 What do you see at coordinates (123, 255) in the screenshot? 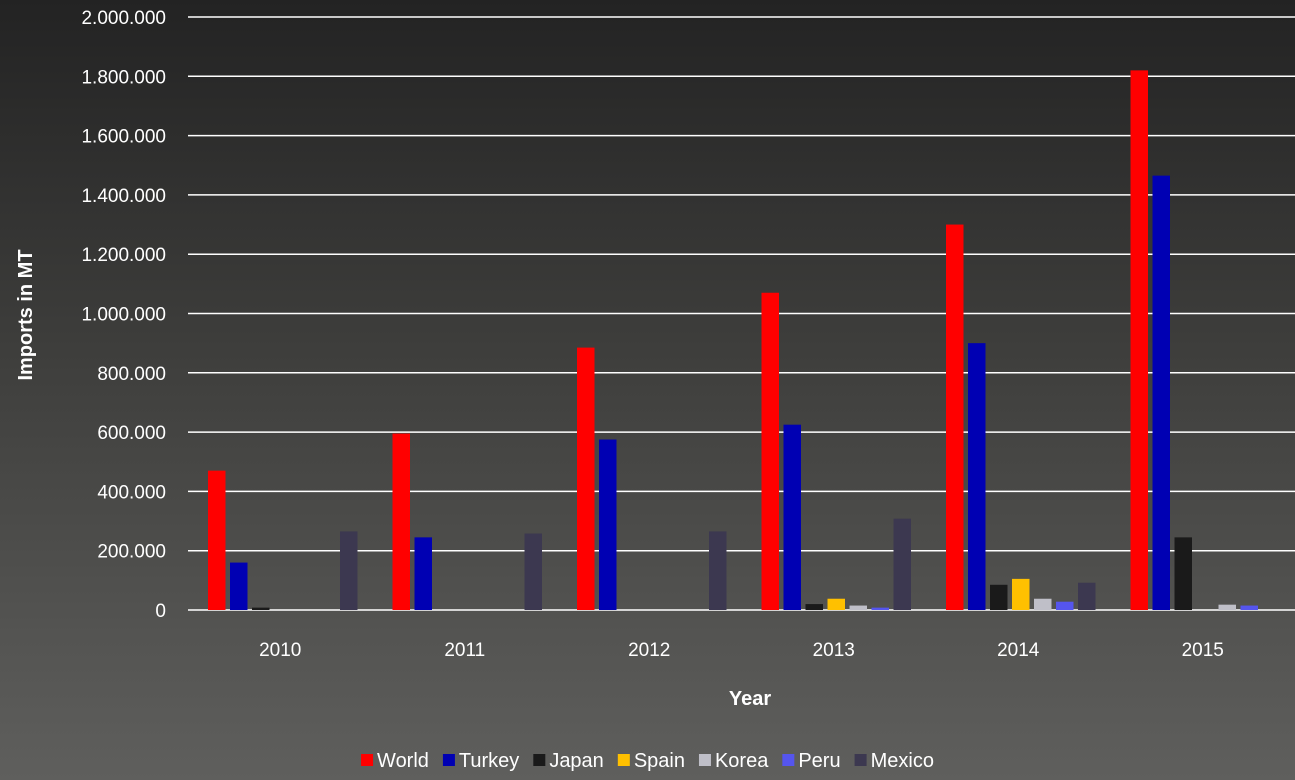
I see `y-tick-label: 1.200.000` at bounding box center [123, 255].